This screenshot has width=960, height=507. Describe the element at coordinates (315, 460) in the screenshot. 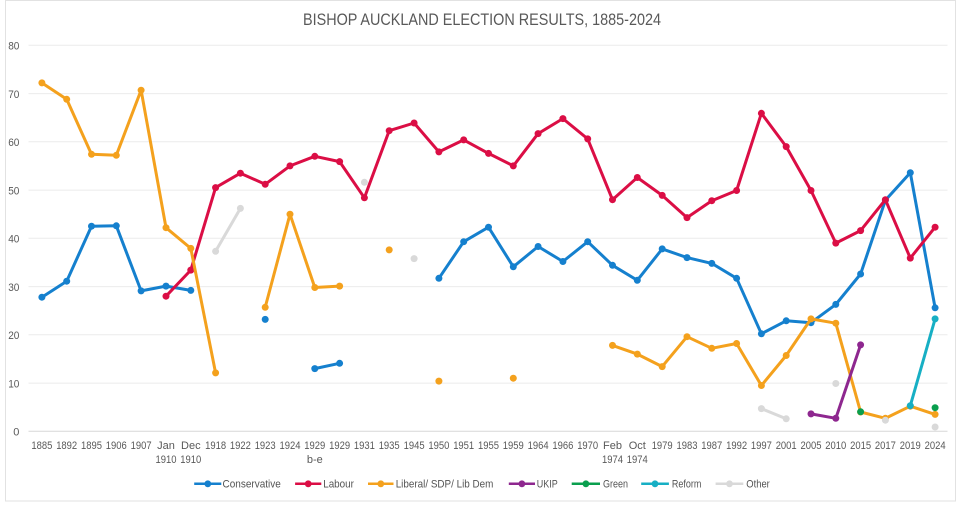

I see `svg-text: b-e` at that location.